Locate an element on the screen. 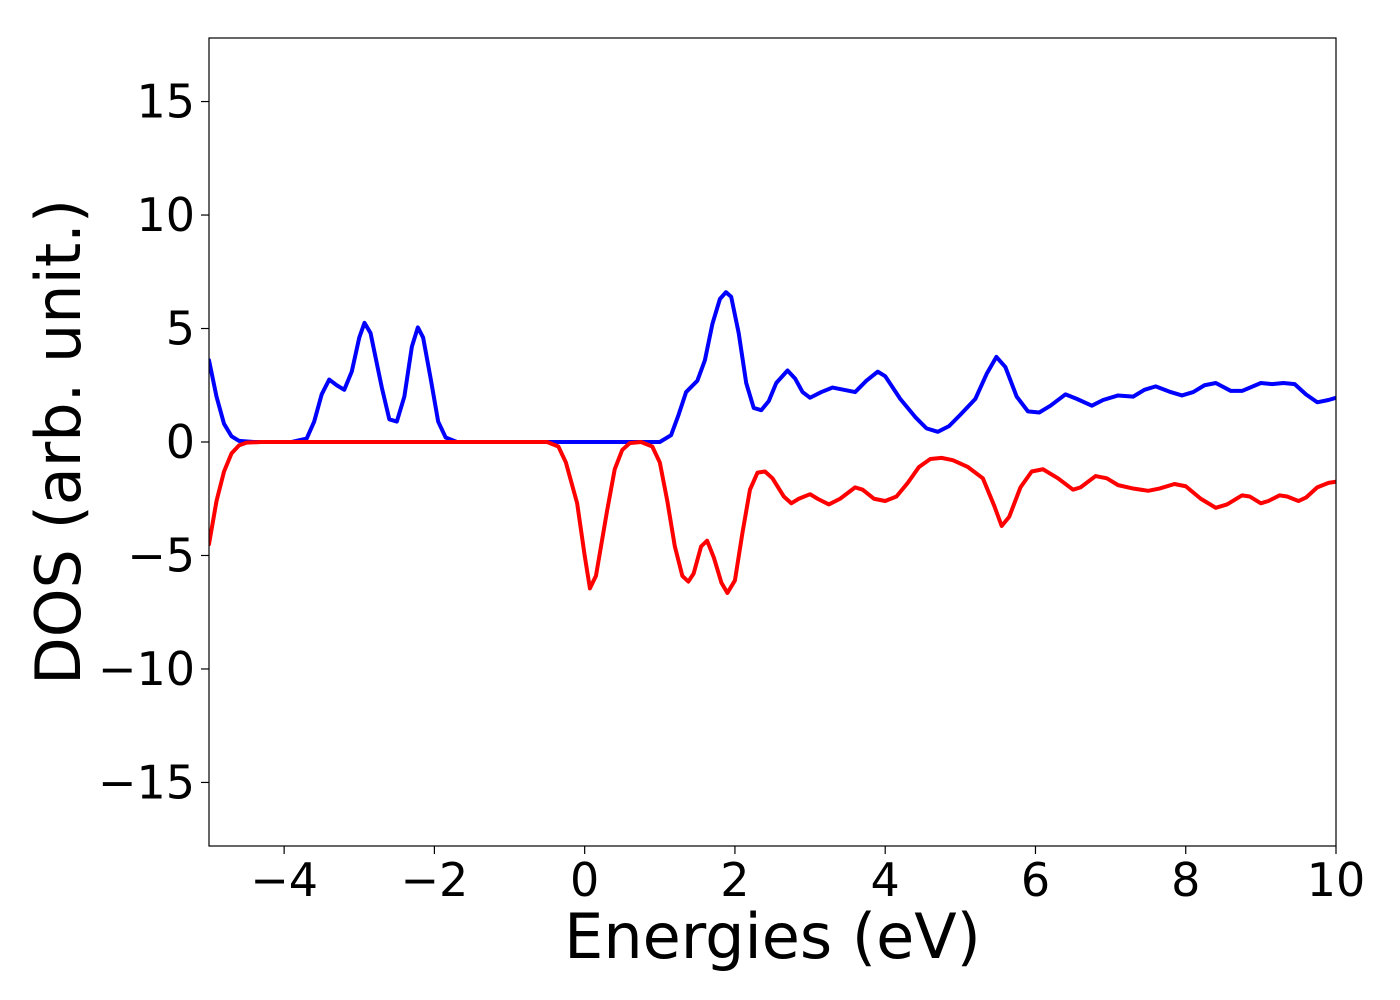 The height and width of the screenshot is (1000, 1400). x-tick-label: −4 is located at coordinates (284, 880).